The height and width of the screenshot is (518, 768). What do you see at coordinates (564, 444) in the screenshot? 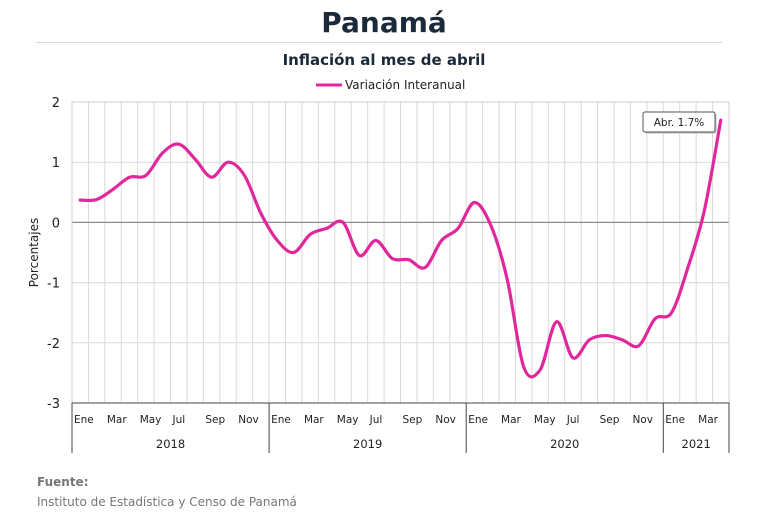
I see `year-label: 2020` at bounding box center [564, 444].